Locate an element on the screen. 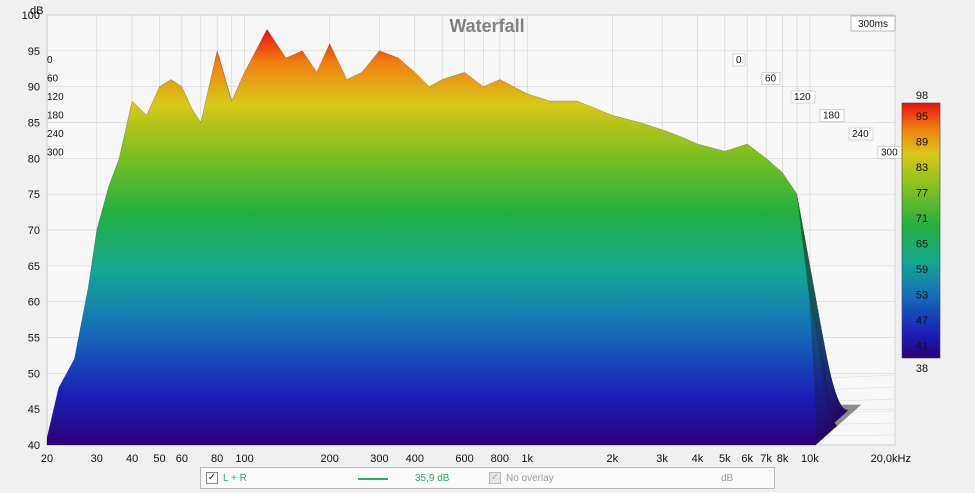  lr-checkbox: ✓ is located at coordinates (212, 478).